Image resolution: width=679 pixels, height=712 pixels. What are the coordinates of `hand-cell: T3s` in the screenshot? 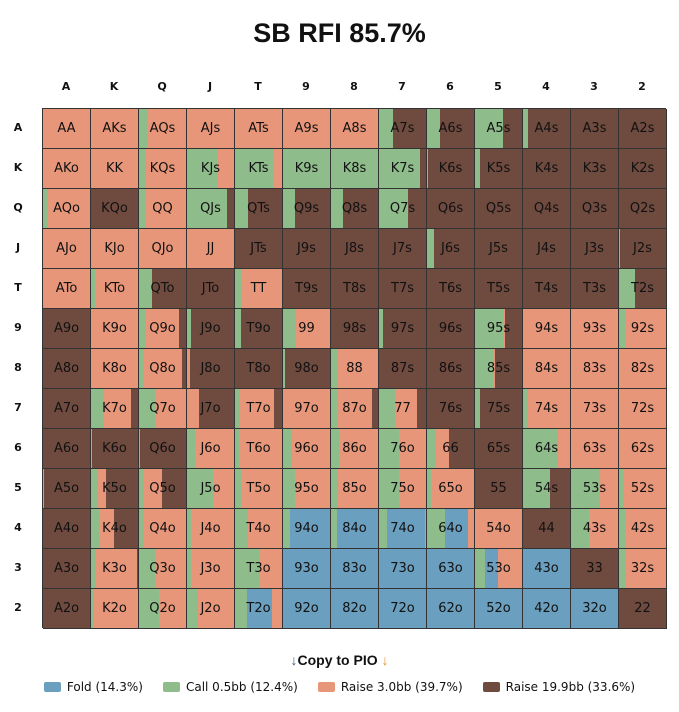 It's located at (595, 289).